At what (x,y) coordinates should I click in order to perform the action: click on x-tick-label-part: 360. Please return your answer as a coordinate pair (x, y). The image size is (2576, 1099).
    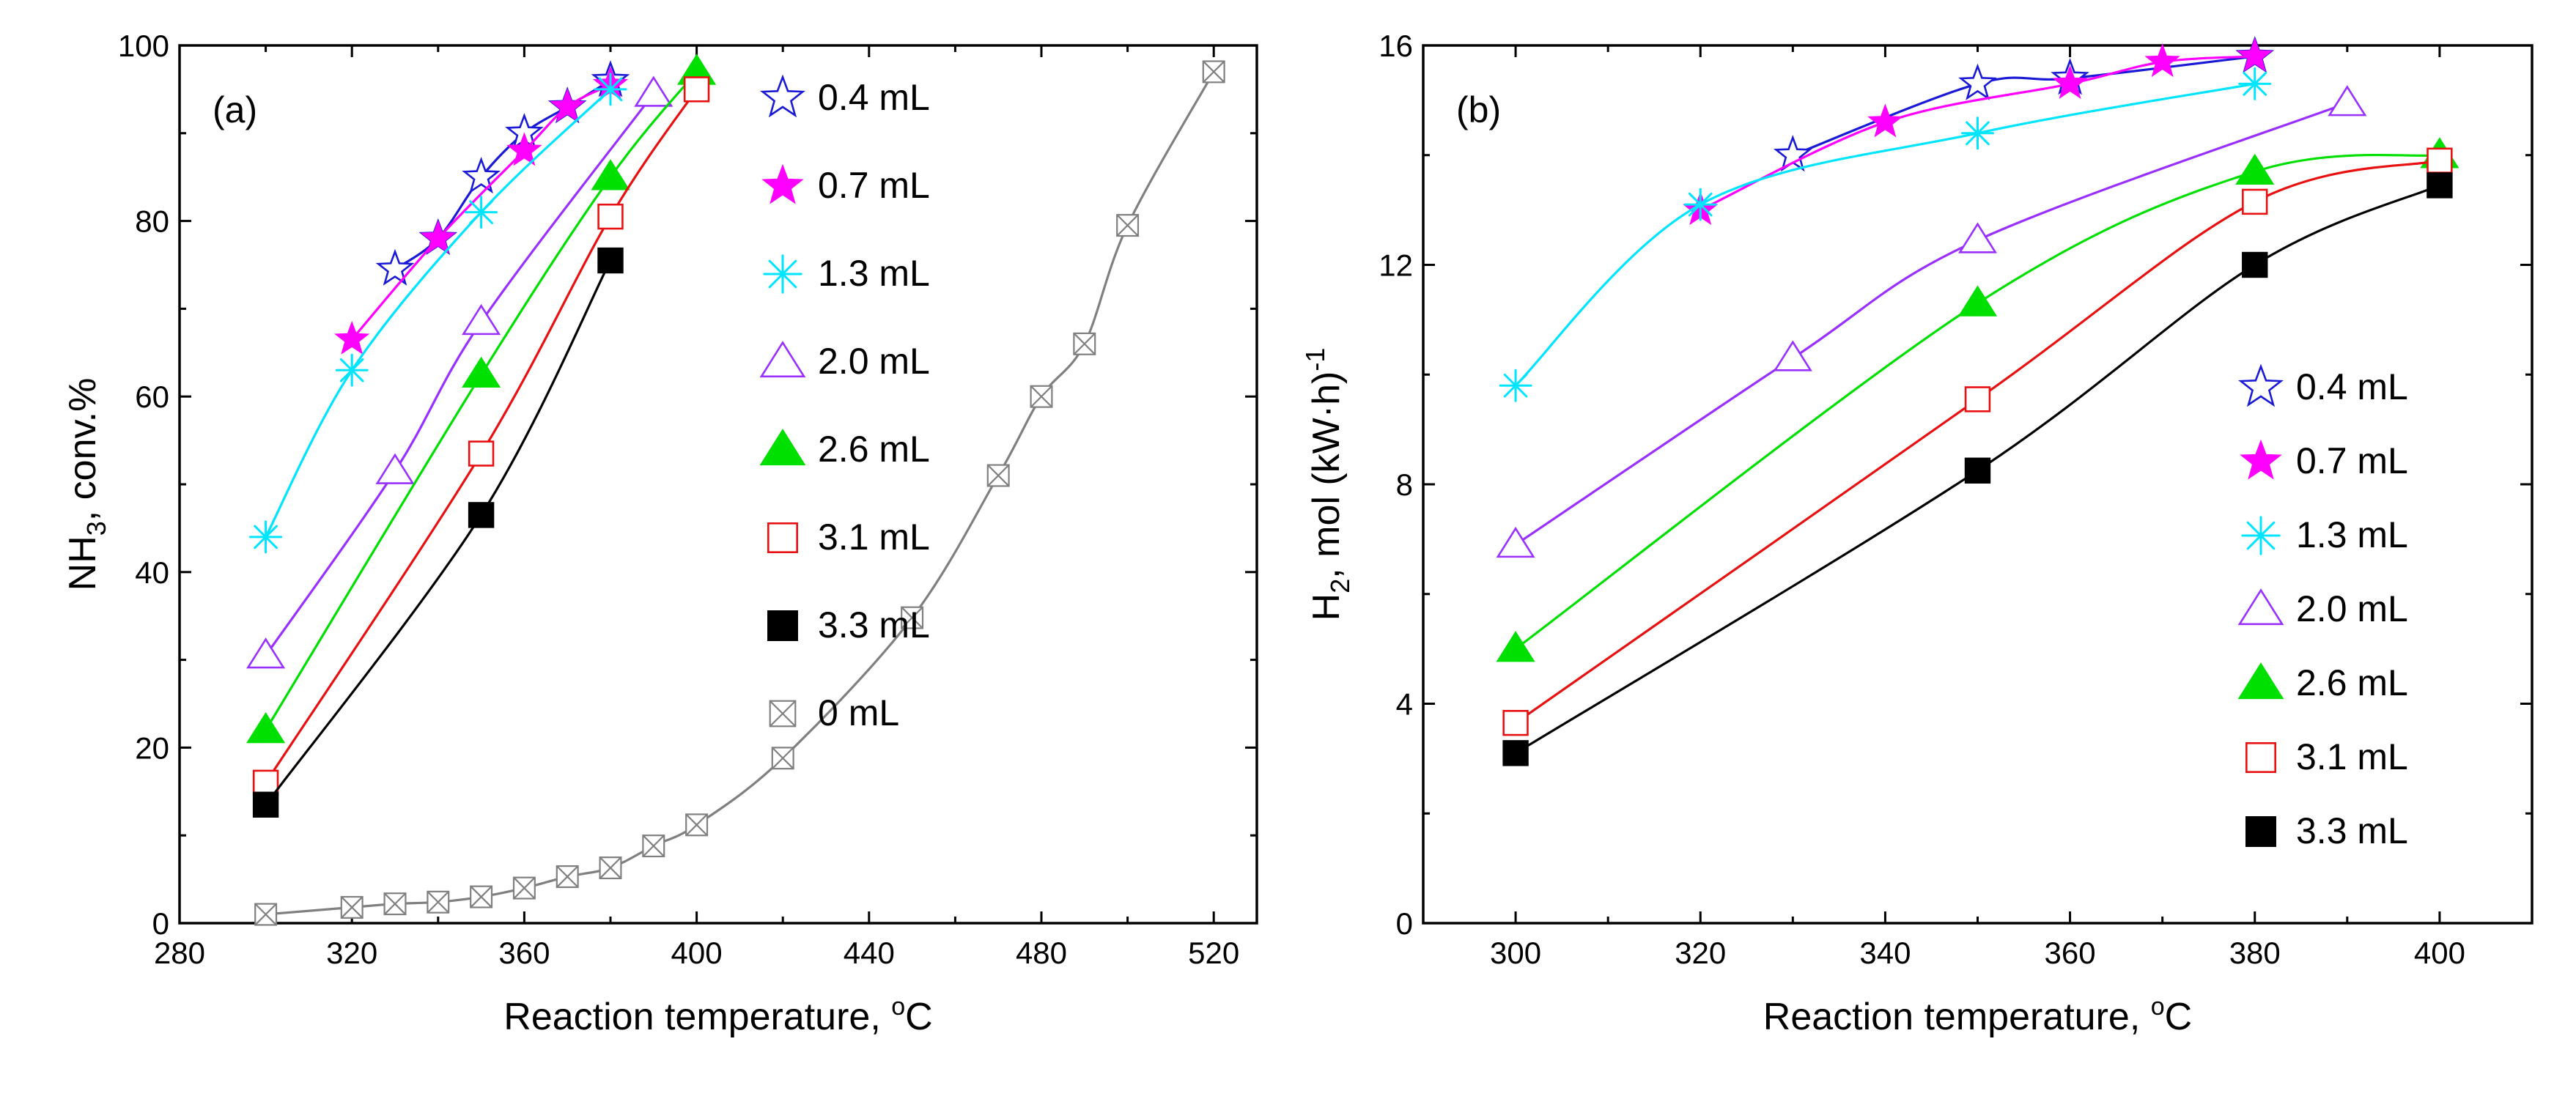
    Looking at the image, I should click on (2070, 953).